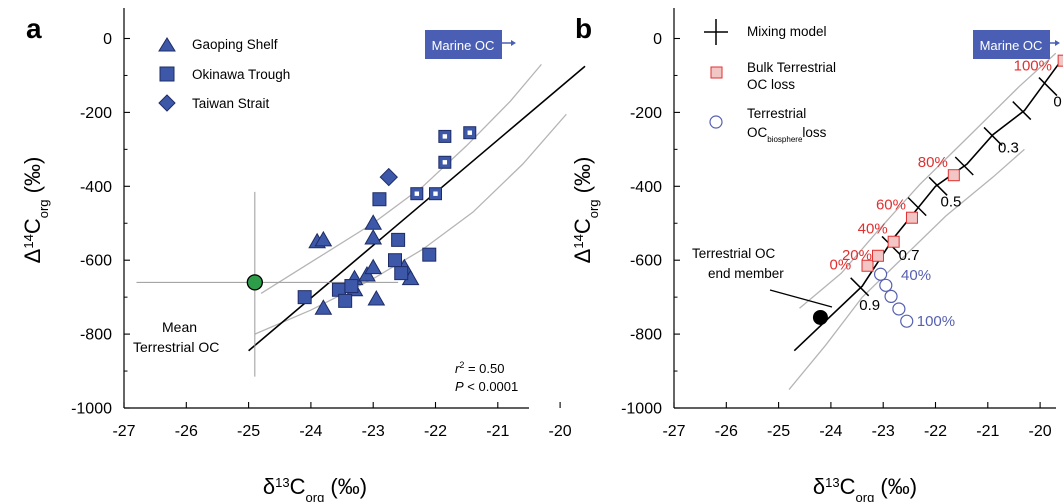  Describe the element at coordinates (35, 210) in the screenshot. I see `panel-a-y-axis-title: Δ14Corg (‰)` at that location.